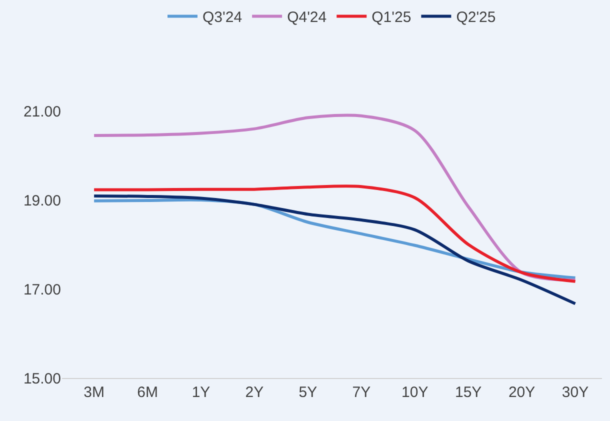  I want to click on x-tick-label: 20Y, so click(522, 392).